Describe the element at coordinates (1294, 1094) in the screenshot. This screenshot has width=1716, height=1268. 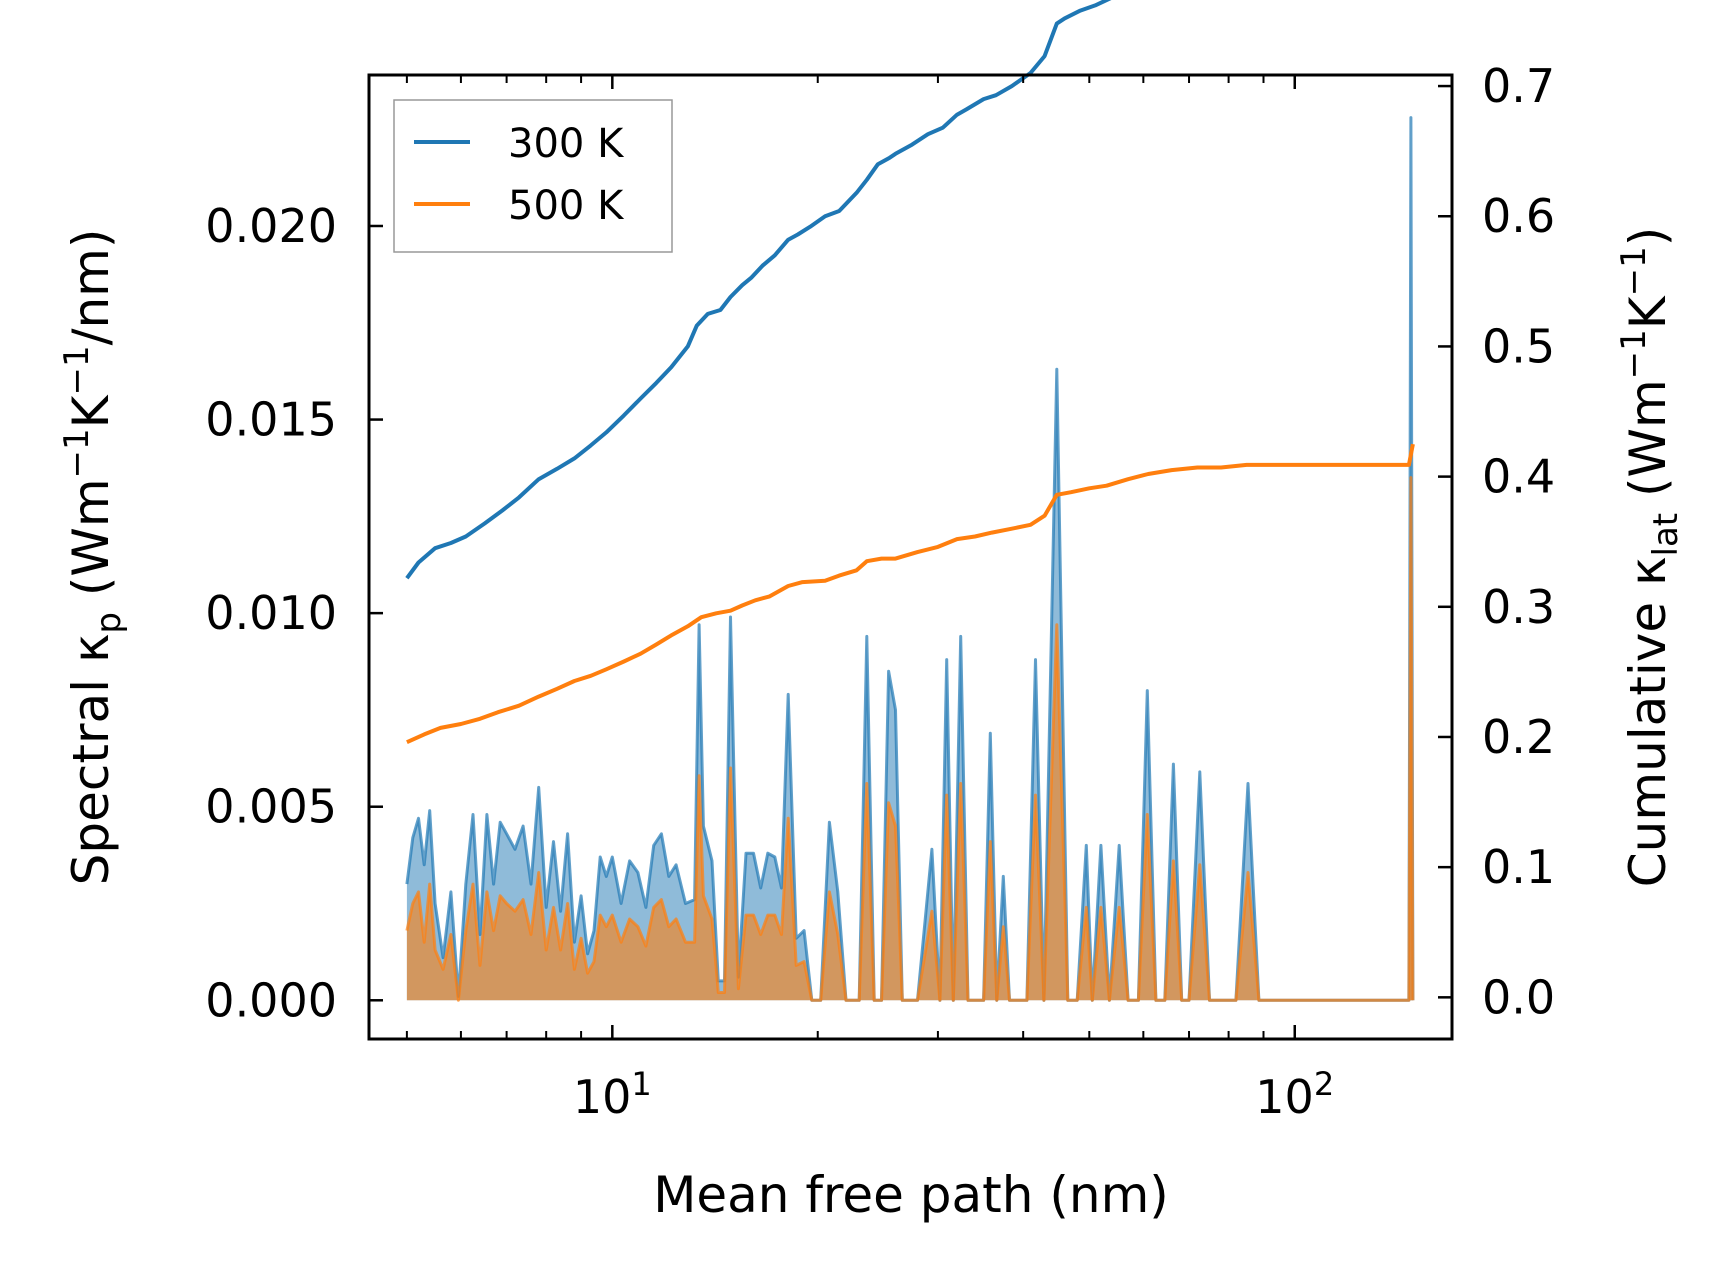
I see `x-tick-label: 10²` at that location.